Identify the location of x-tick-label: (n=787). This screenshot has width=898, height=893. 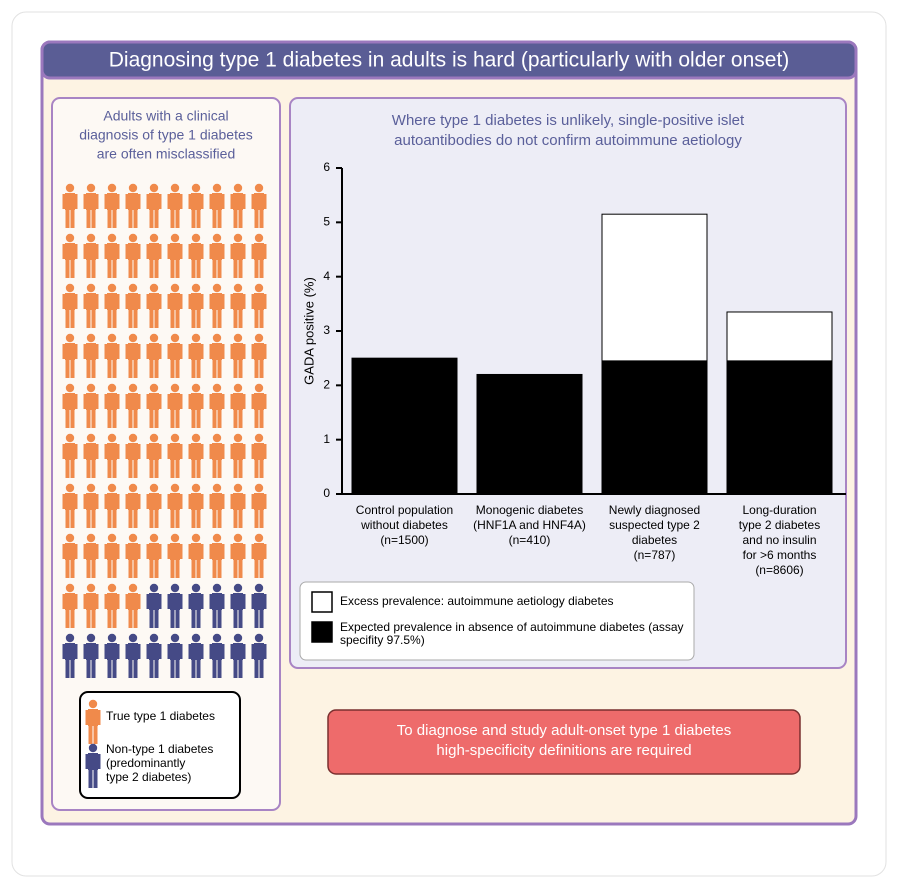
(655, 555).